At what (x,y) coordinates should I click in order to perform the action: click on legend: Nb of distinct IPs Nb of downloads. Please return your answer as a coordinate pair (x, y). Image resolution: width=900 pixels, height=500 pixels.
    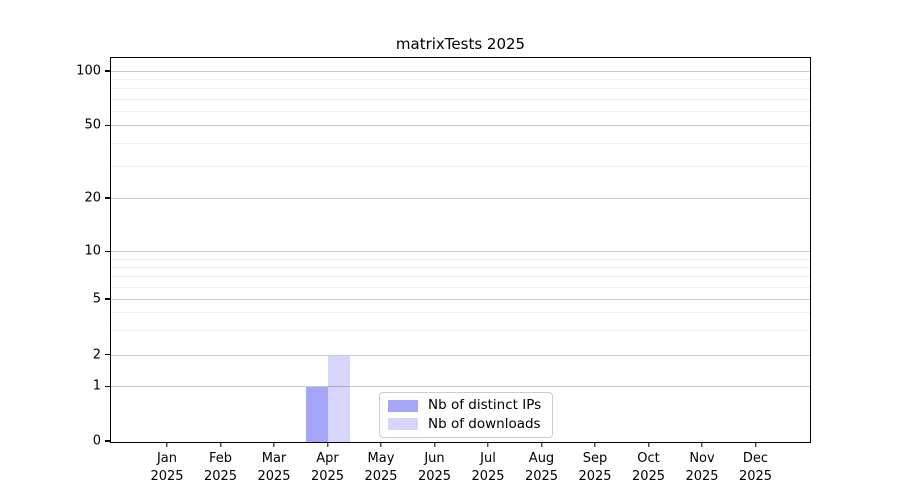
    Looking at the image, I should click on (466, 415).